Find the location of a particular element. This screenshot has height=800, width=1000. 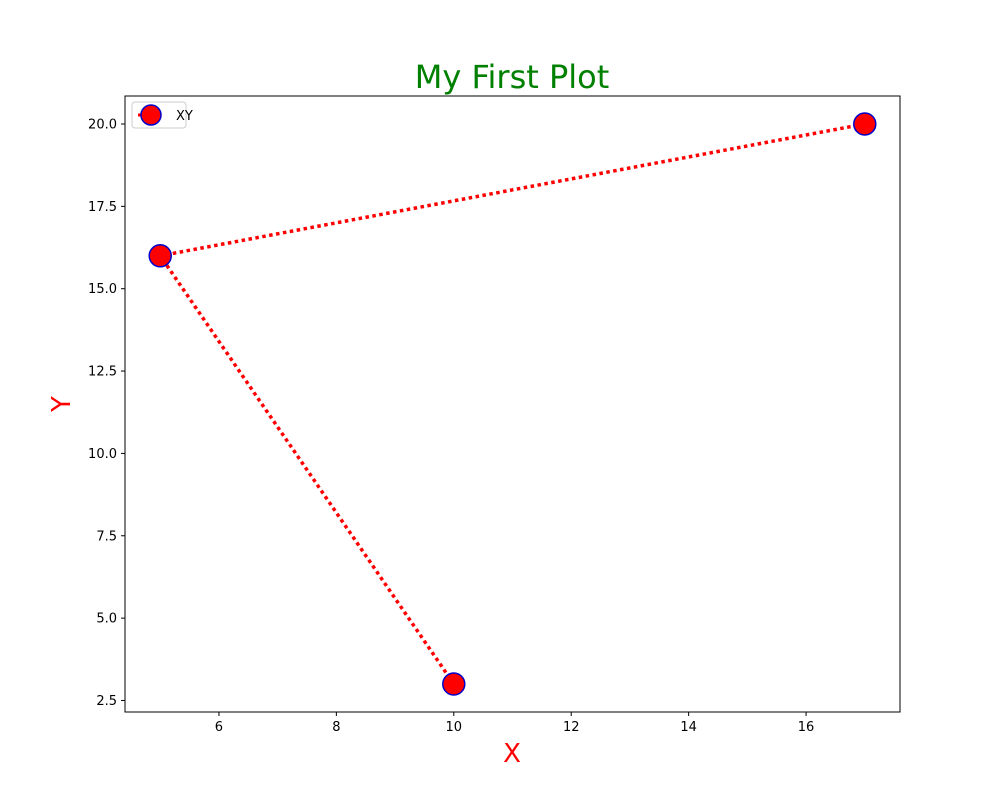

y-tick-label: 2.5 is located at coordinates (106, 701).